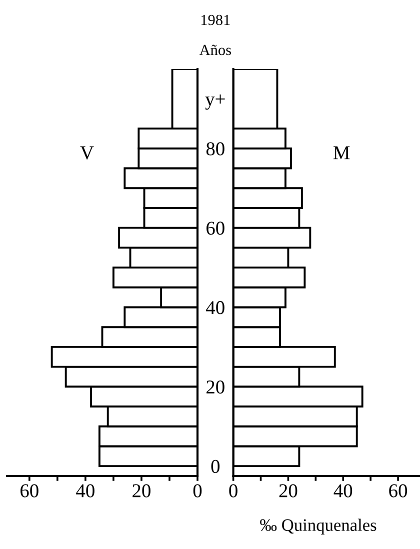 The width and height of the screenshot is (420, 549). I want to click on y-axis-title: Años, so click(215, 50).